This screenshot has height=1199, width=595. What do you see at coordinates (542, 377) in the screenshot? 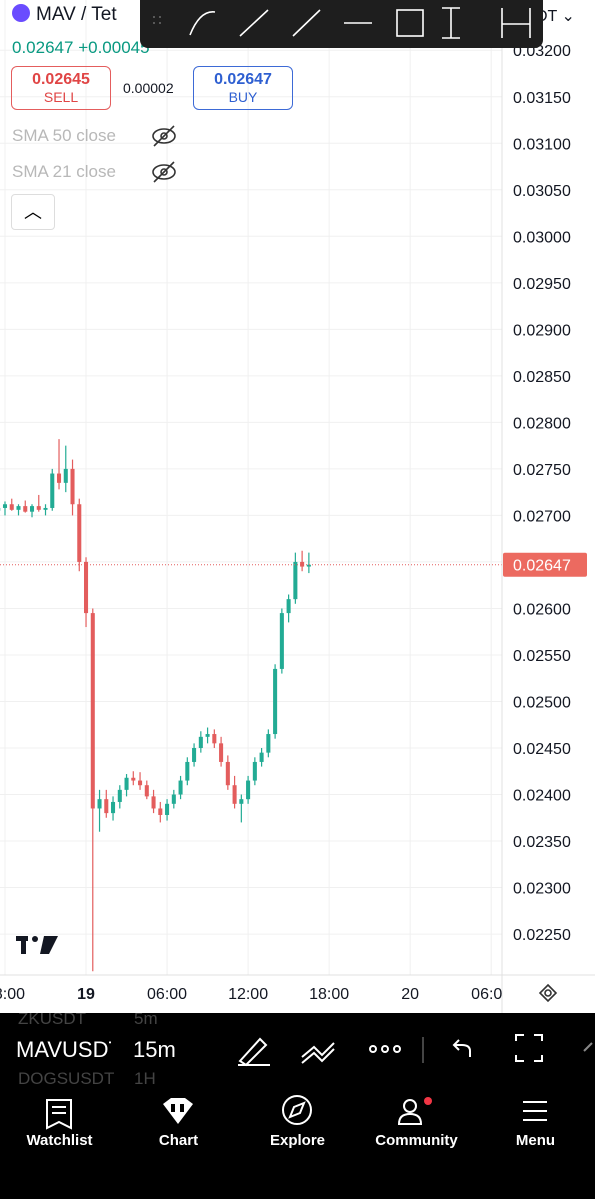
I see `y-tick-label: 0.02850` at bounding box center [542, 377].